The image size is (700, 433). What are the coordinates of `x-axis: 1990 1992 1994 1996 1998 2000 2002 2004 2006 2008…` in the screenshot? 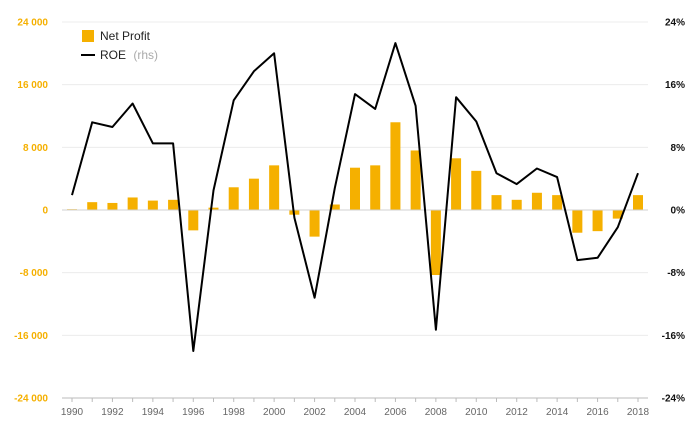 It's located at (355, 408).